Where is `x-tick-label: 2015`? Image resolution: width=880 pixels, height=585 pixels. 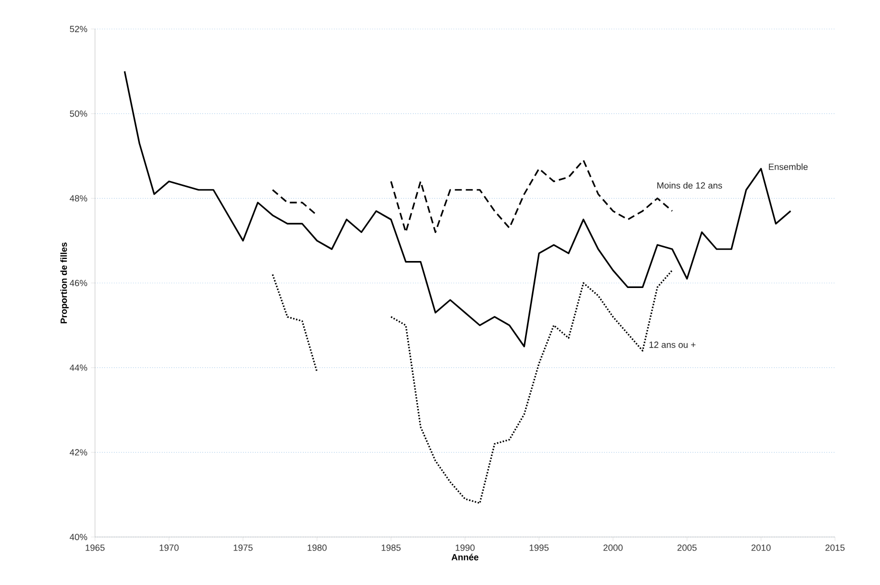
x-tick-label: 2015 is located at coordinates (835, 547).